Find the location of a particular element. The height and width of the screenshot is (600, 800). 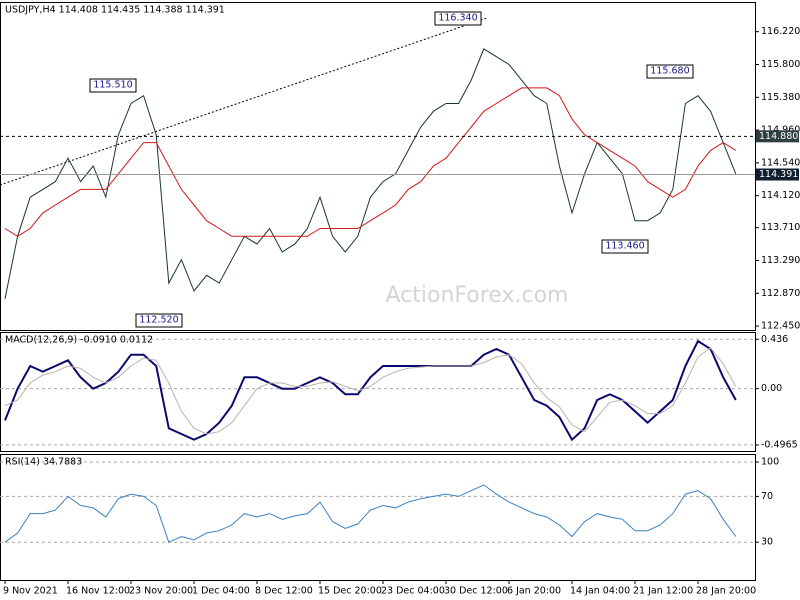

y-tick-label: 116.220 is located at coordinates (780, 31).